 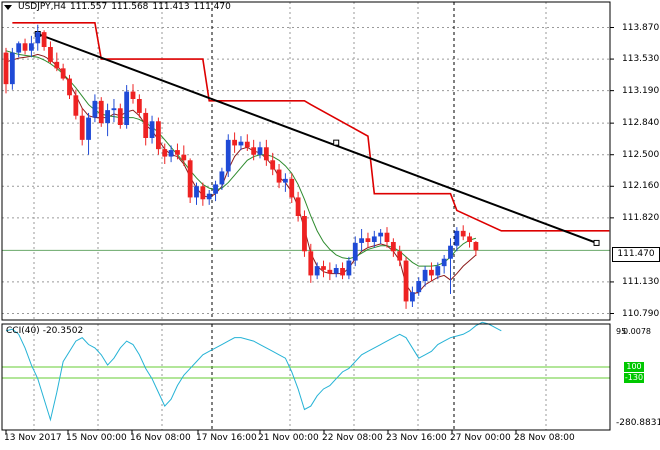 I want to click on time-tick-label: 16 Nov 08:00, so click(x=160, y=438).